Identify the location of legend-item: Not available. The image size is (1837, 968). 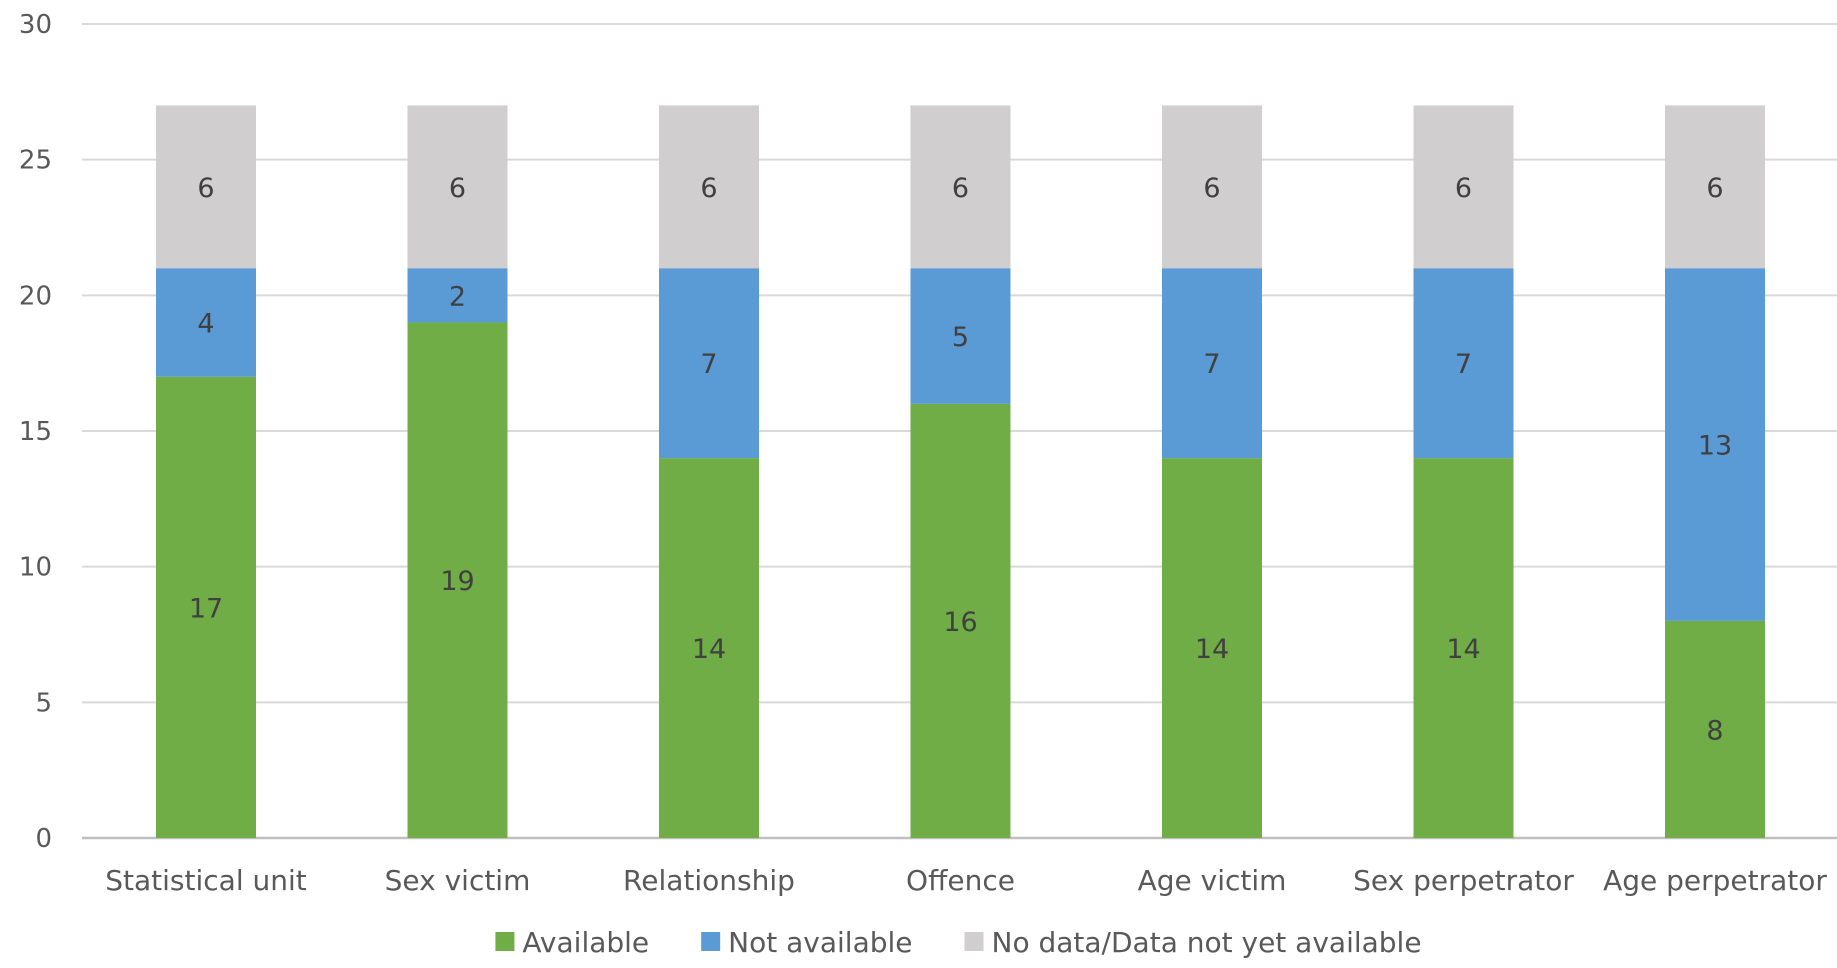
(807, 942).